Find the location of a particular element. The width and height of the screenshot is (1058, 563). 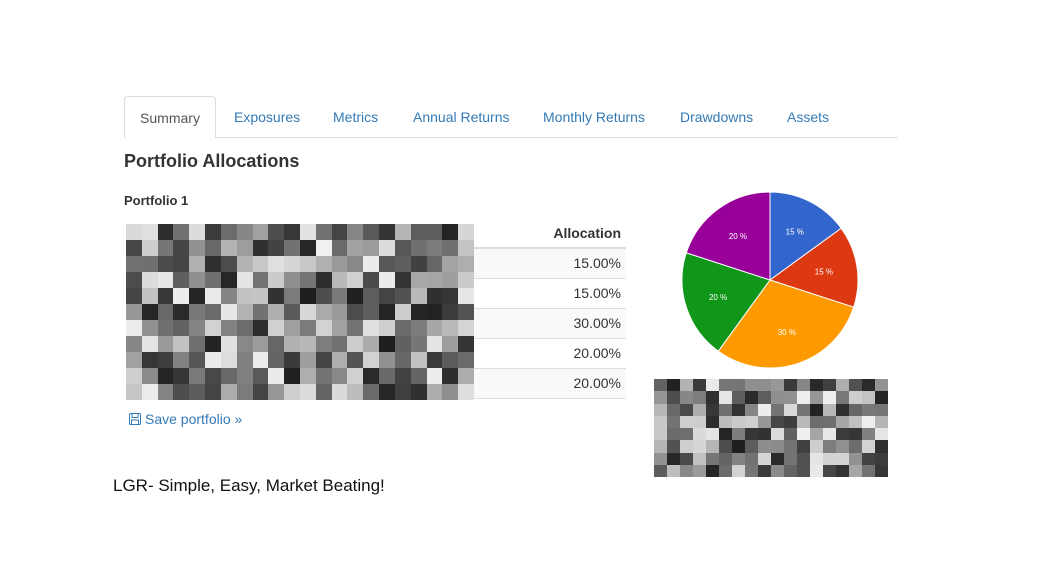

tab-exposures: Exposures is located at coordinates (267, 117).